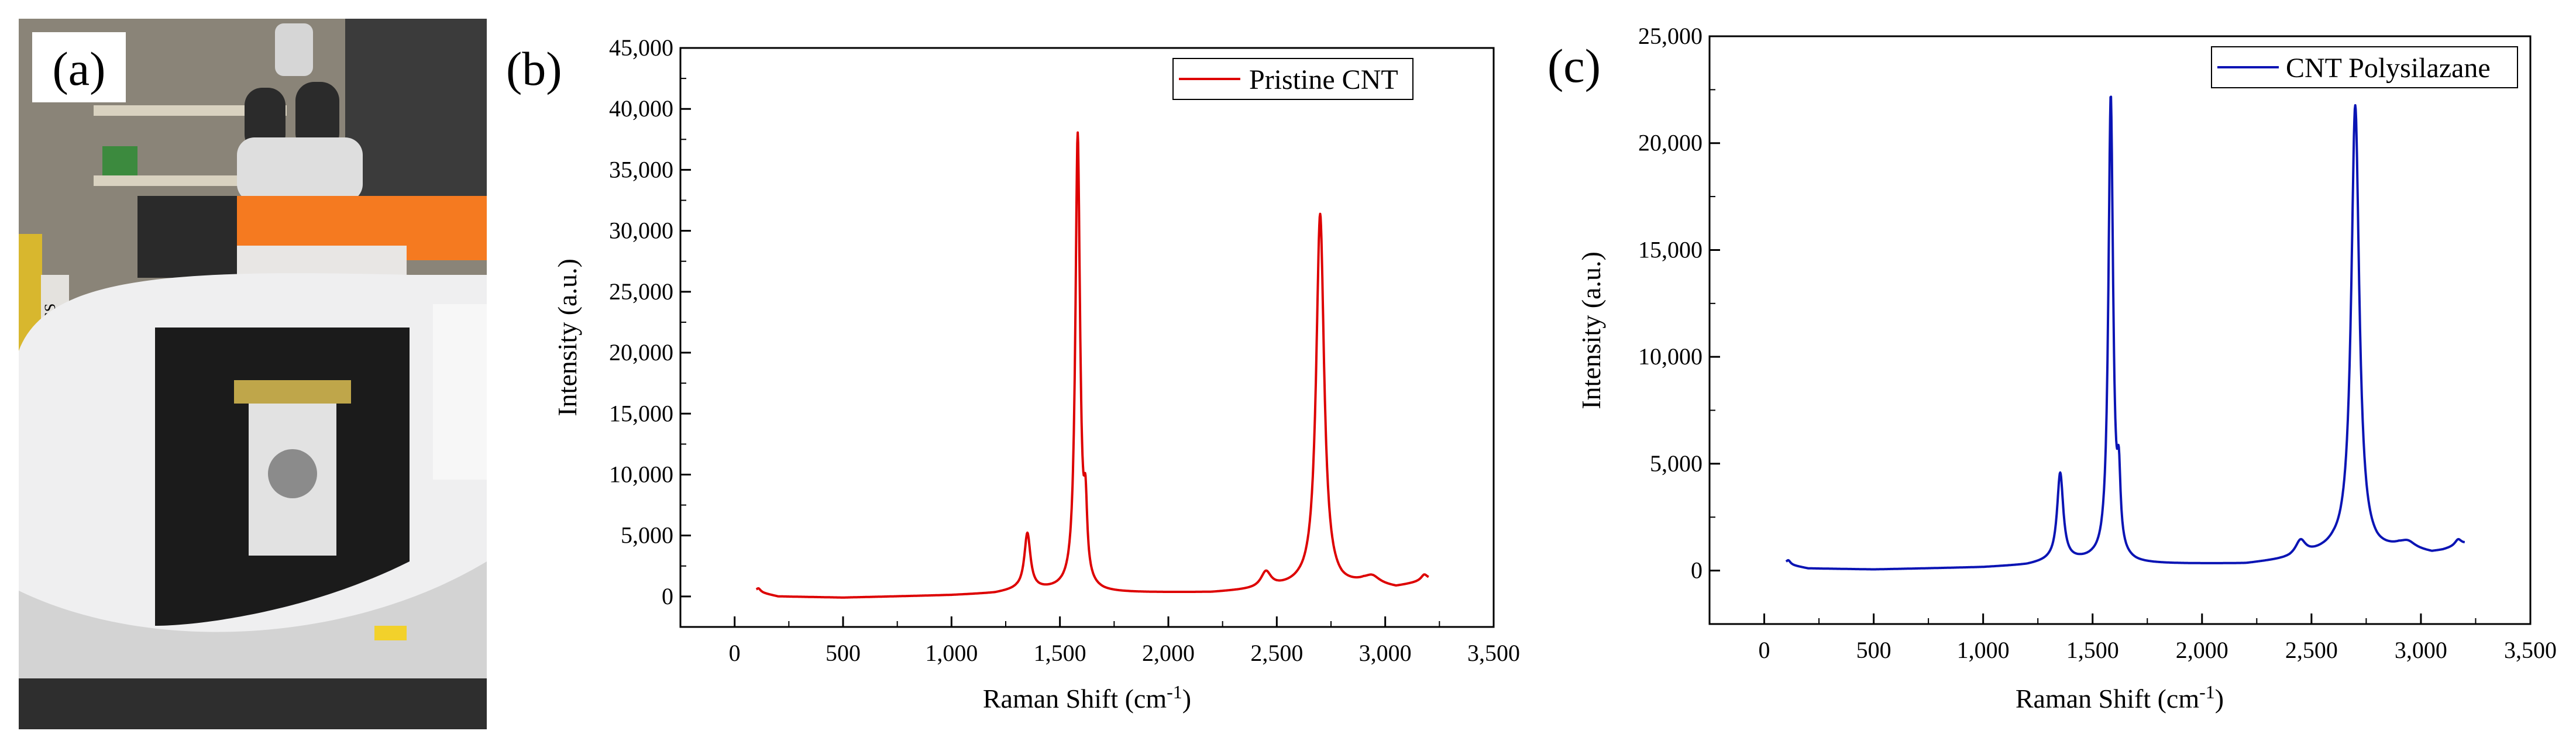 The height and width of the screenshot is (748, 2576). I want to click on chart-b-ytick-label: 40,000, so click(641, 109).